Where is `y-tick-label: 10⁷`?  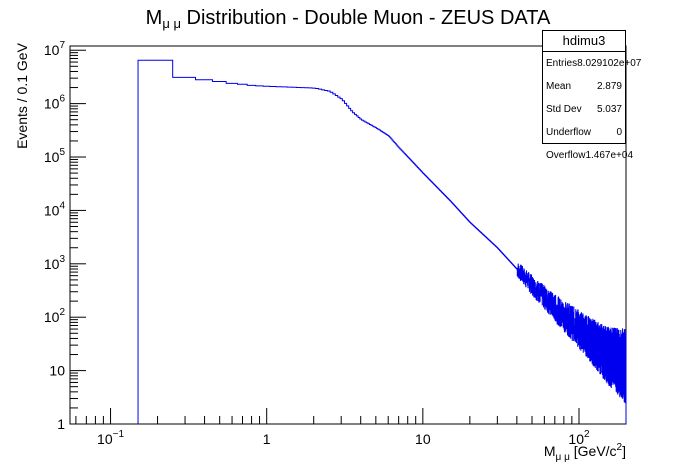 y-tick-label: 10⁷ is located at coordinates (55, 49).